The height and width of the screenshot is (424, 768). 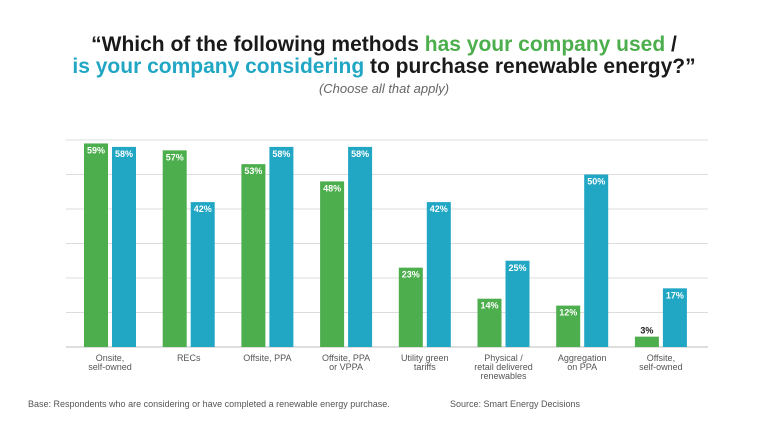 I want to click on chart-subtitle: (Choose all that apply), so click(x=384, y=88).